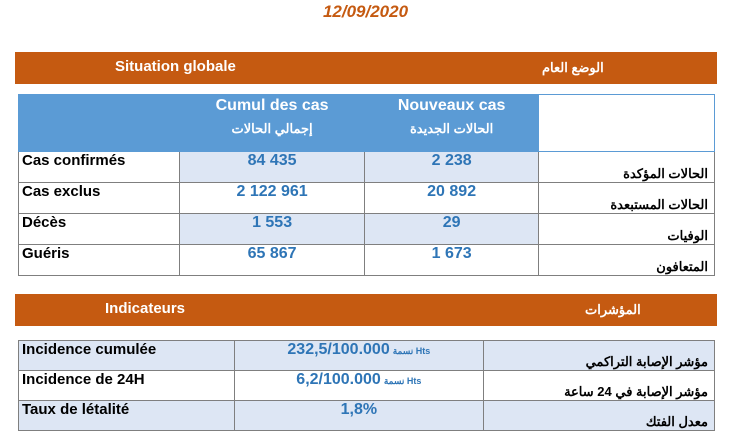 This screenshot has height=431, width=731. What do you see at coordinates (626, 167) in the screenshot?
I see `row-label-ar: الحالات المؤكدة` at bounding box center [626, 167].